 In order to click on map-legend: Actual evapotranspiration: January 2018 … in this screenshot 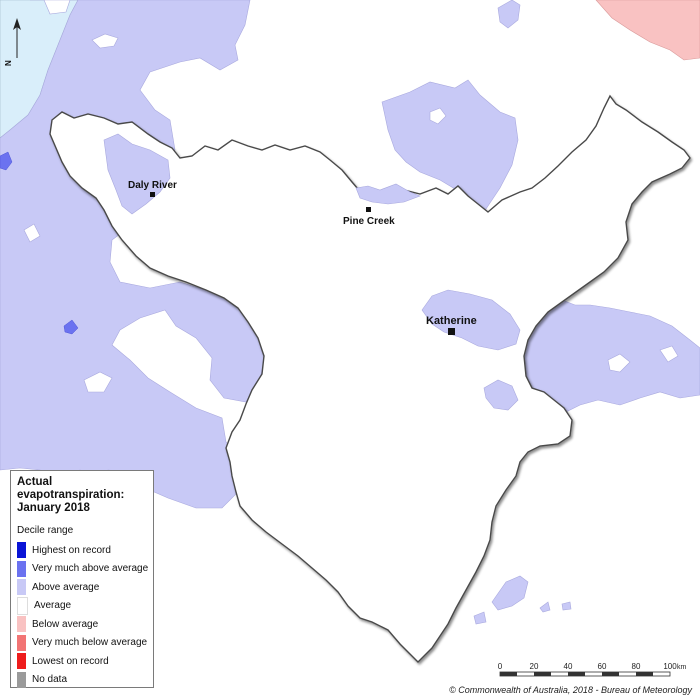, I will do `click(82, 579)`.